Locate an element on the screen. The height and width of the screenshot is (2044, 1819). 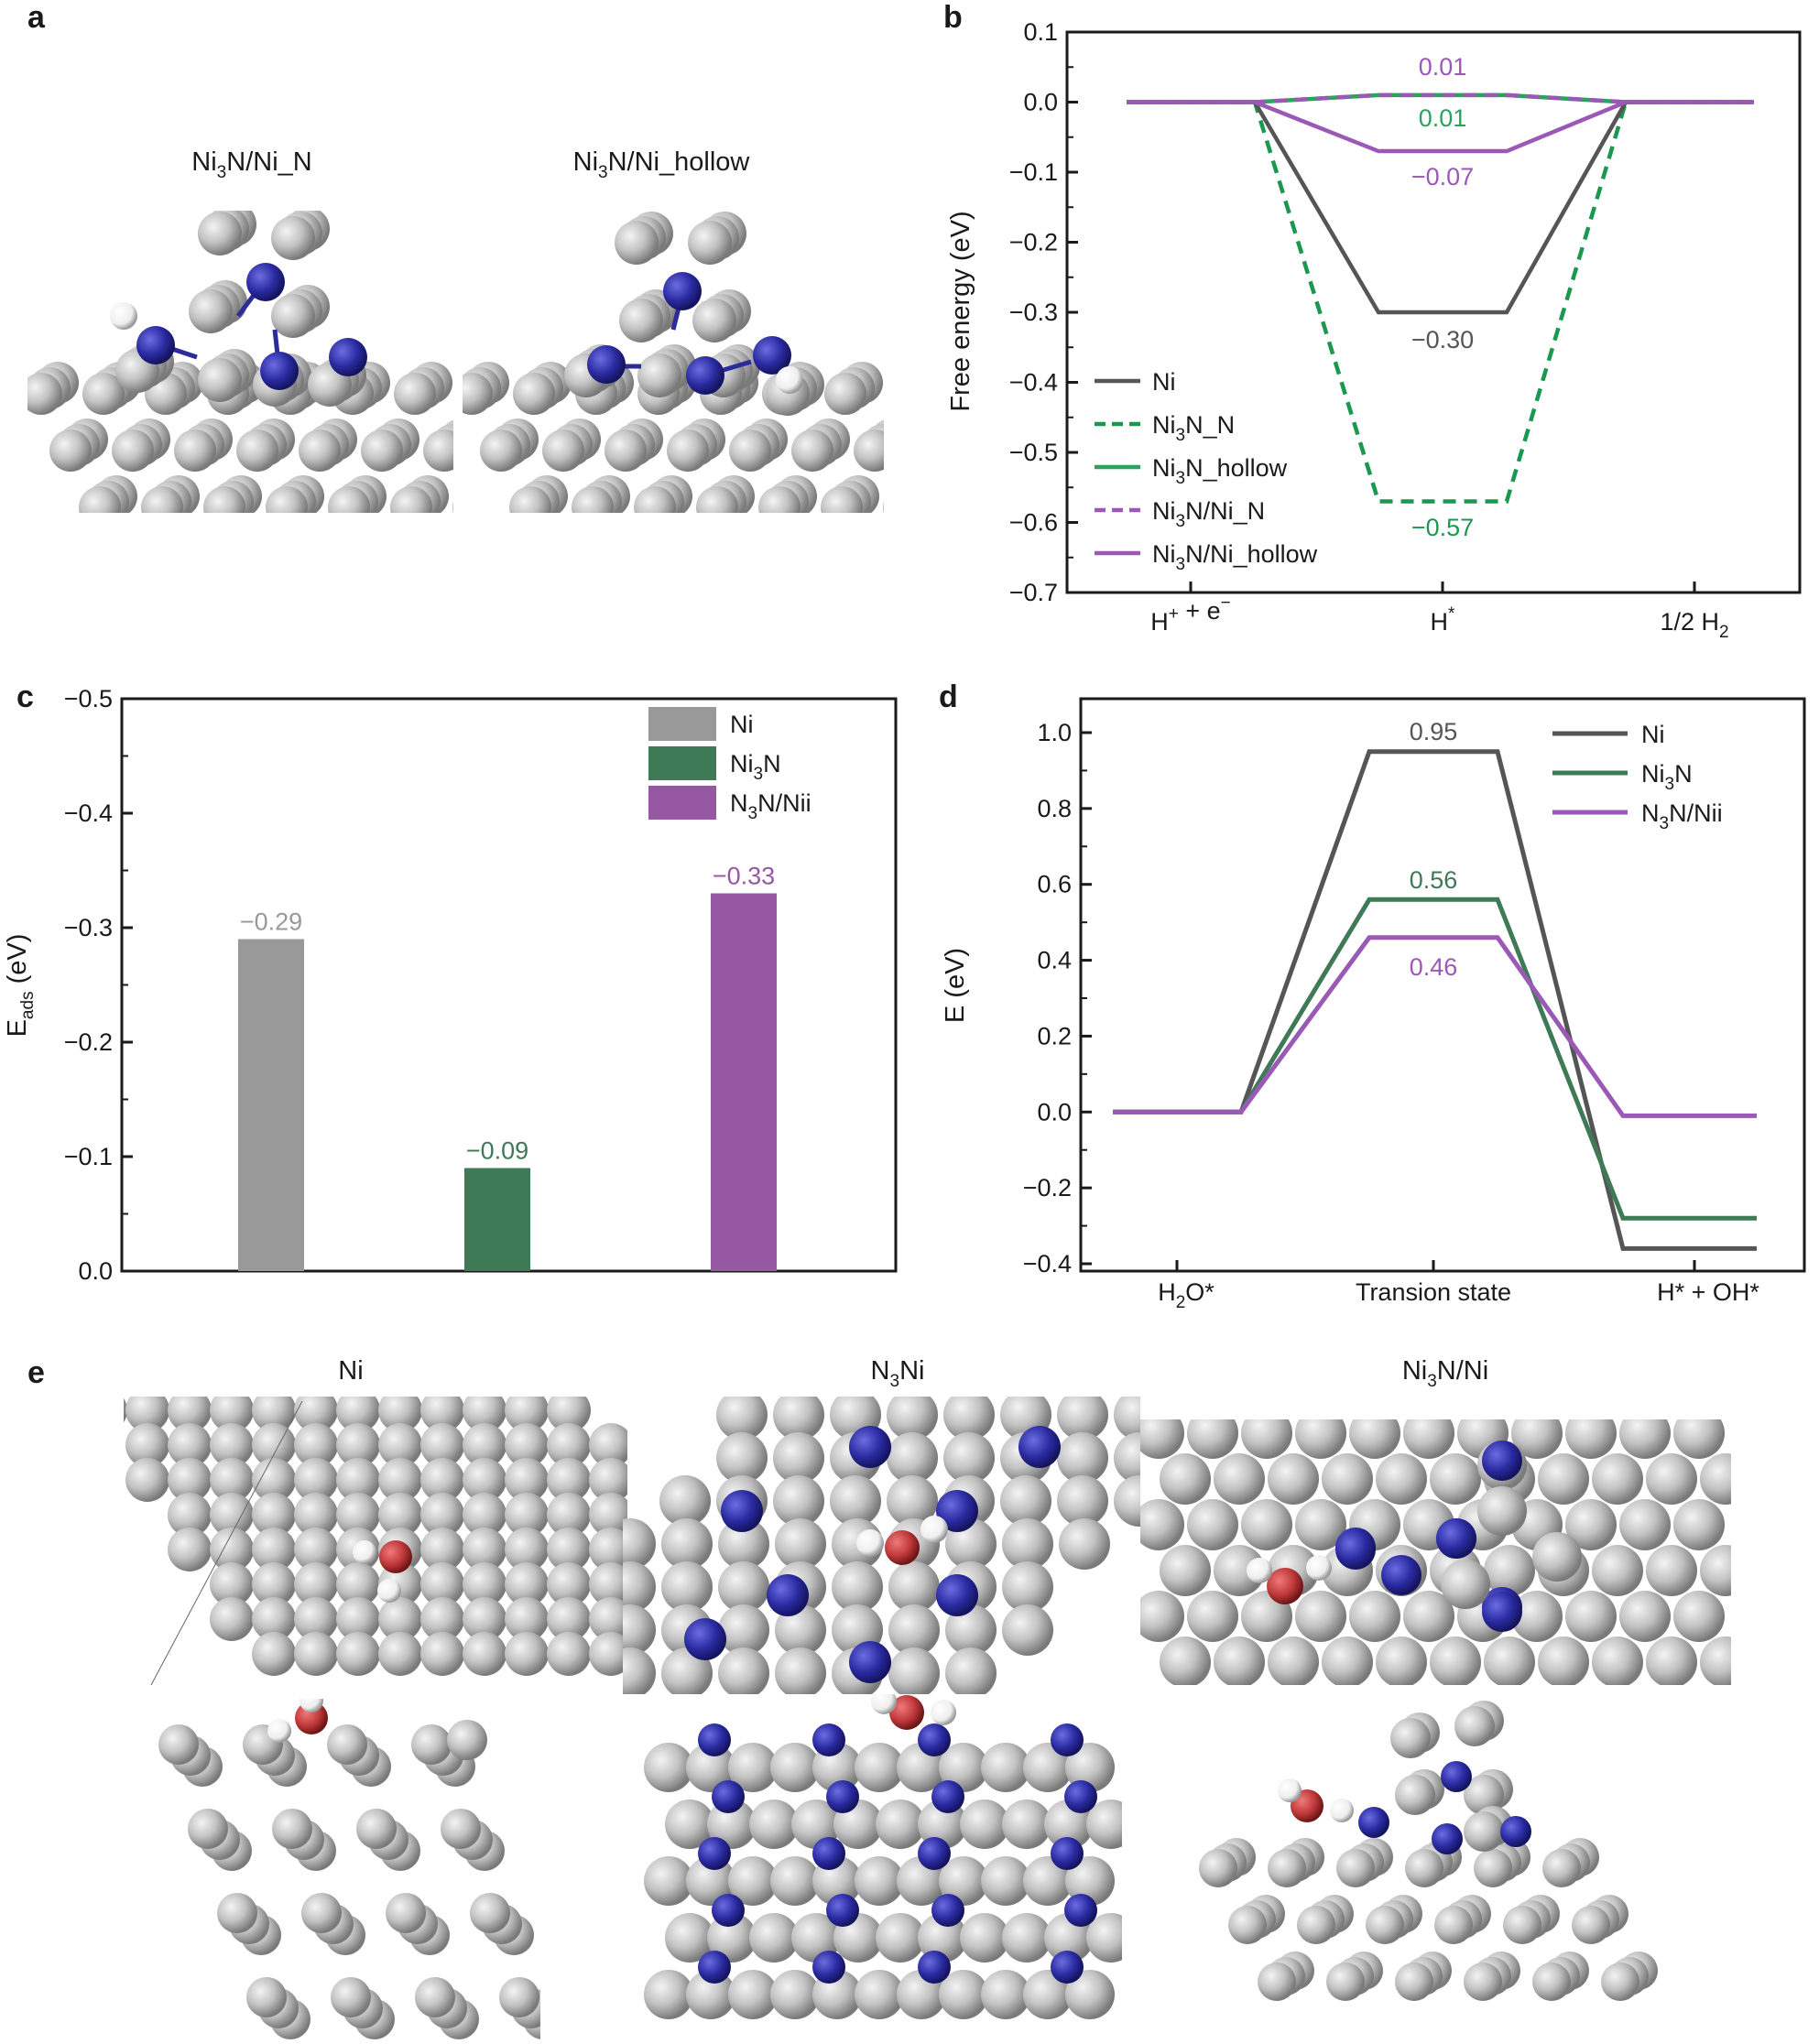
chart-b-data-label: 0.01 is located at coordinates (1443, 118).